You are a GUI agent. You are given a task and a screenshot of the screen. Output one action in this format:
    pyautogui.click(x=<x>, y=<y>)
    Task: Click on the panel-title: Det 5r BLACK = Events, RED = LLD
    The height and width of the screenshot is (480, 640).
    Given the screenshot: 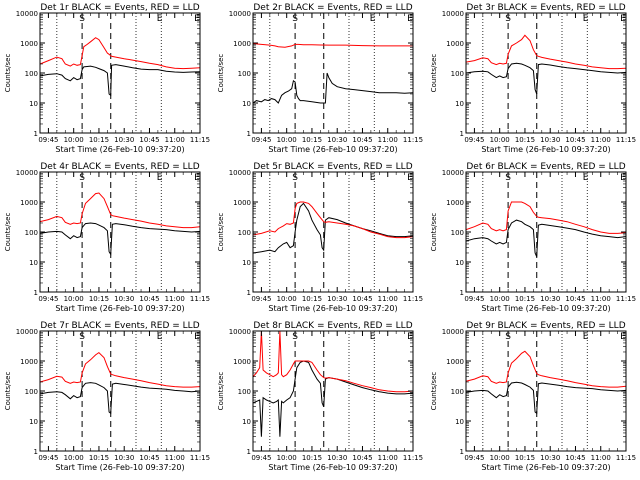 What is the action you would take?
    pyautogui.click(x=332, y=167)
    